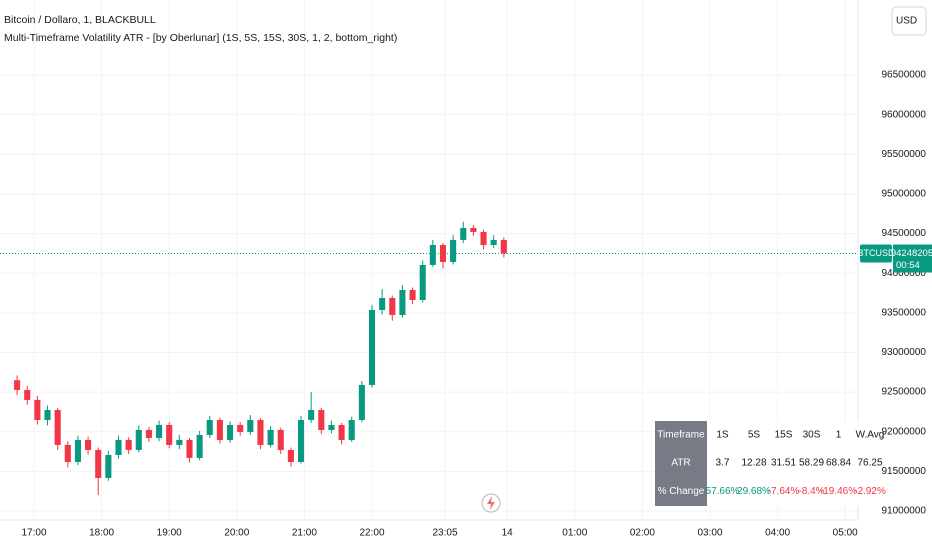 The width and height of the screenshot is (932, 555). Describe the element at coordinates (33, 533) in the screenshot. I see `x-tick-label: 17:00` at that location.